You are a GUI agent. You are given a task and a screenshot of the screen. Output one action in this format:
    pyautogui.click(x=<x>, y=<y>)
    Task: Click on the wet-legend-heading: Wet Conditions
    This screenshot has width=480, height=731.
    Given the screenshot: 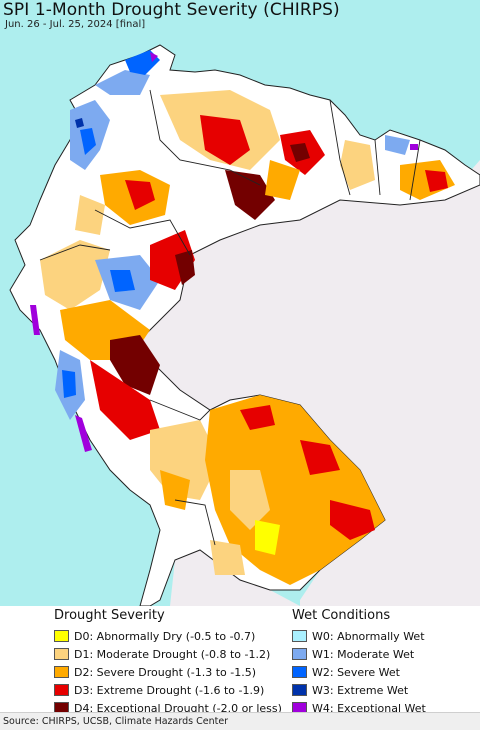 What is the action you would take?
    pyautogui.click(x=341, y=615)
    